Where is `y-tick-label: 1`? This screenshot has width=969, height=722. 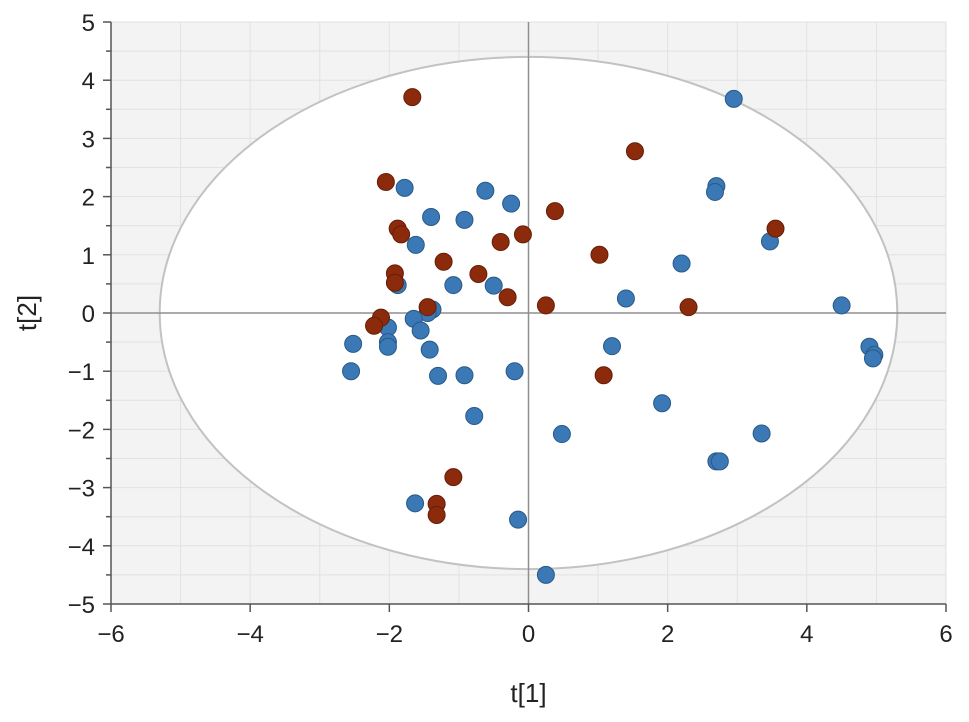
y-tick-label: 1 is located at coordinates (88, 256).